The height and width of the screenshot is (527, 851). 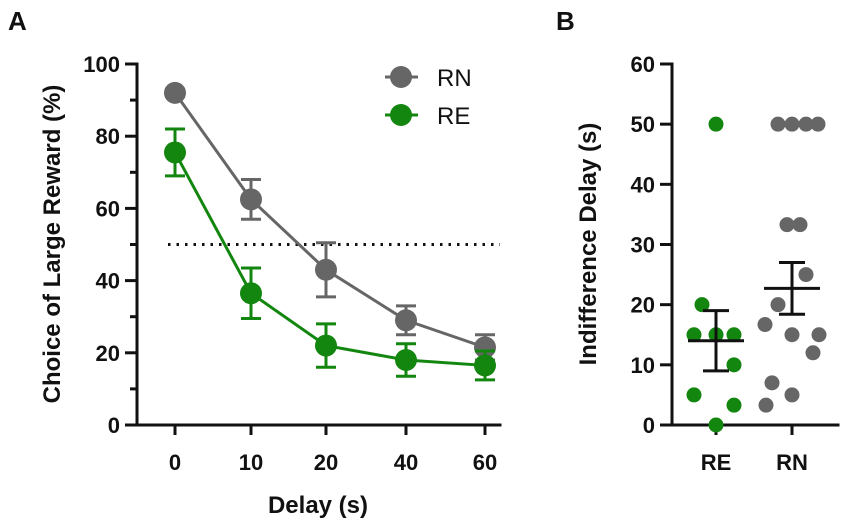 What do you see at coordinates (588, 244) in the screenshot?
I see `panel-b-y-axis-label: Indifference Delay (s)` at bounding box center [588, 244].